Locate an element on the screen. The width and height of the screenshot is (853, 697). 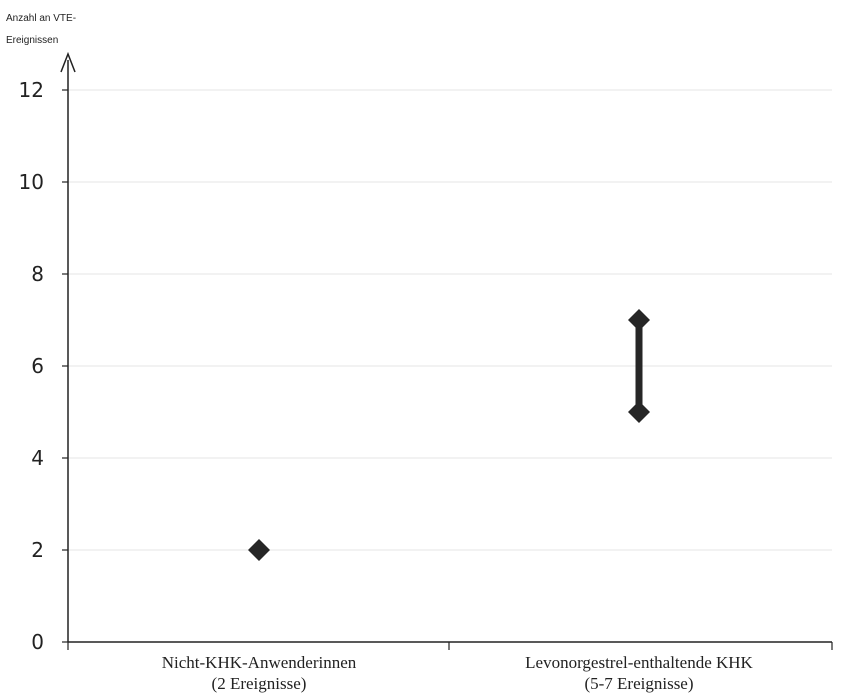
y-ticks: 0 2 4 6 8 10 12 is located at coordinates (43, 366).